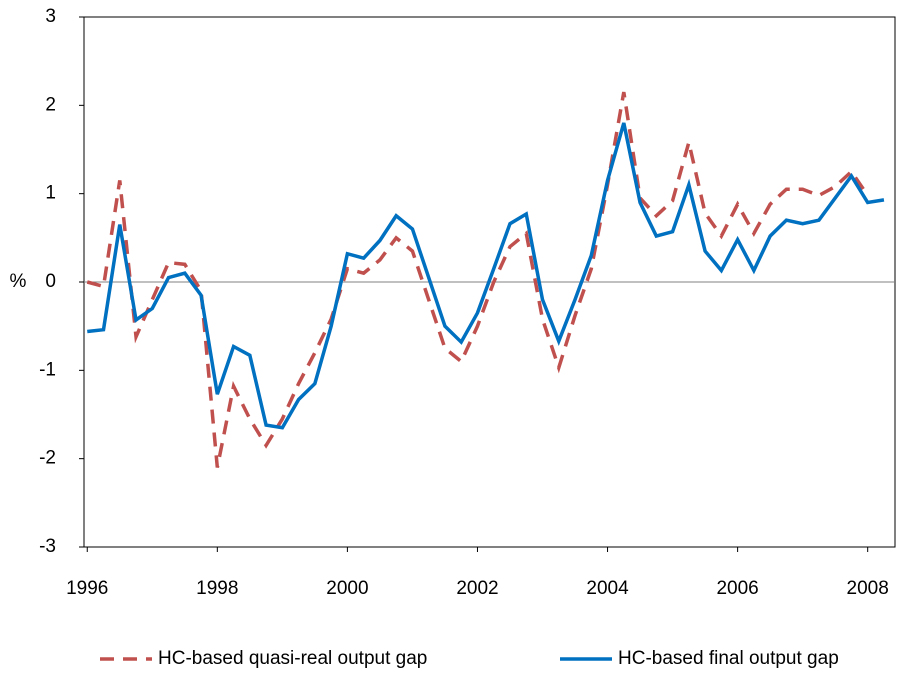 This screenshot has height=673, width=909. Describe the element at coordinates (728, 658) in the screenshot. I see `legend-label: HC-based final output gap` at that location.